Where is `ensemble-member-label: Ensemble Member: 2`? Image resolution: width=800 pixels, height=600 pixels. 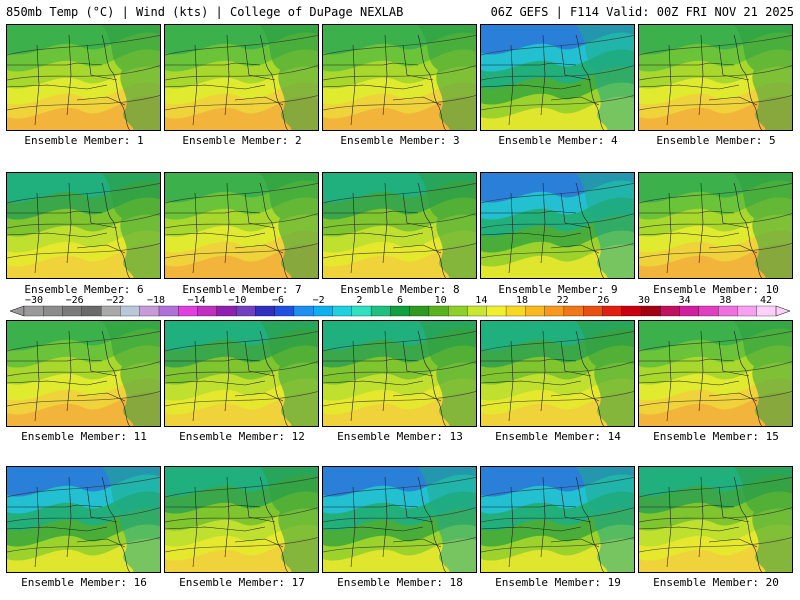 ensemble-member-label: Ensemble Member: 2 is located at coordinates (242, 140).